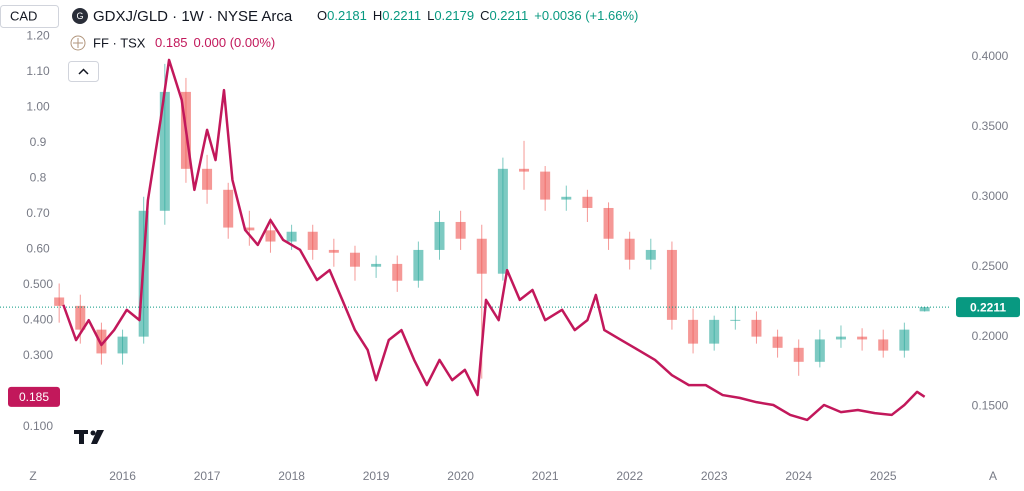 Image resolution: width=1024 pixels, height=491 pixels. I want to click on second-value: 0.185, so click(171, 42).